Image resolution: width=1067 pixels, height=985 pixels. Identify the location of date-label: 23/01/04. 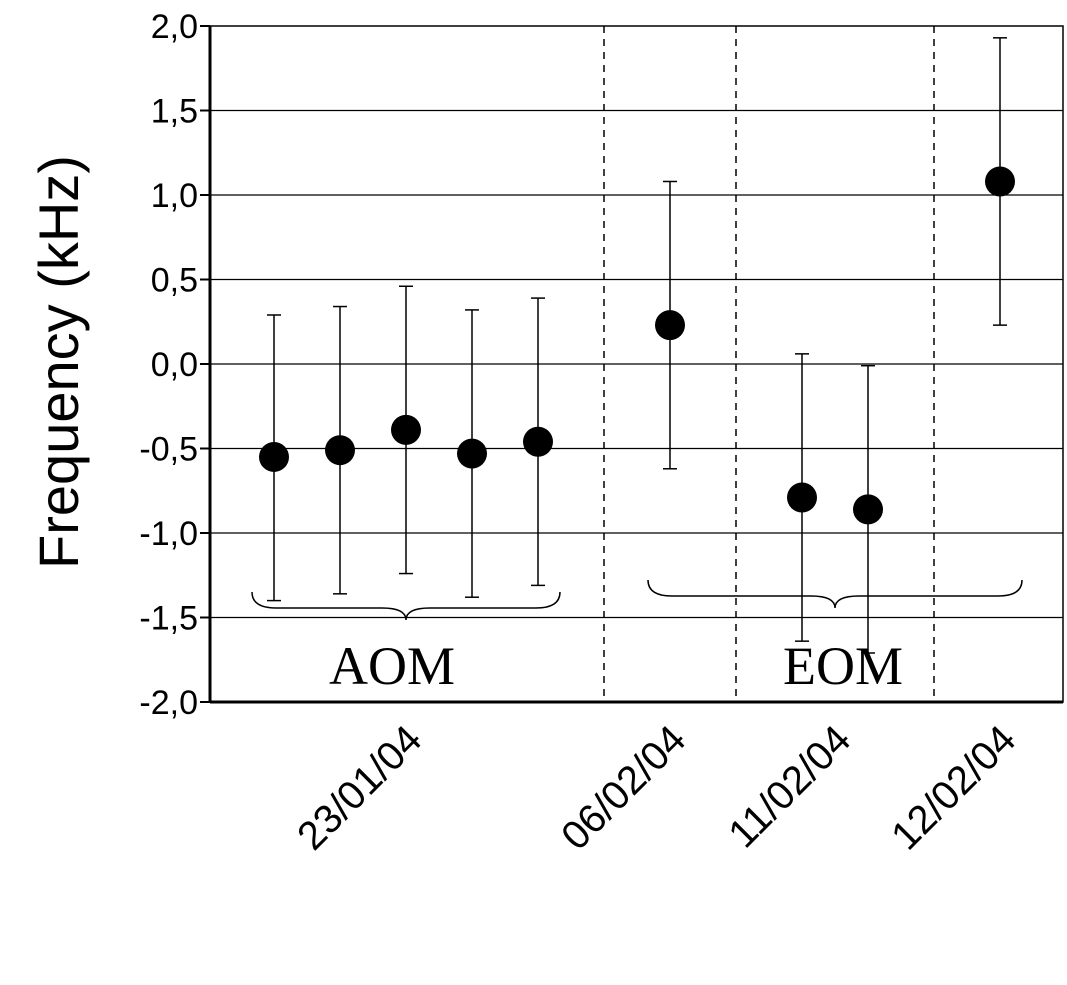
(359, 787).